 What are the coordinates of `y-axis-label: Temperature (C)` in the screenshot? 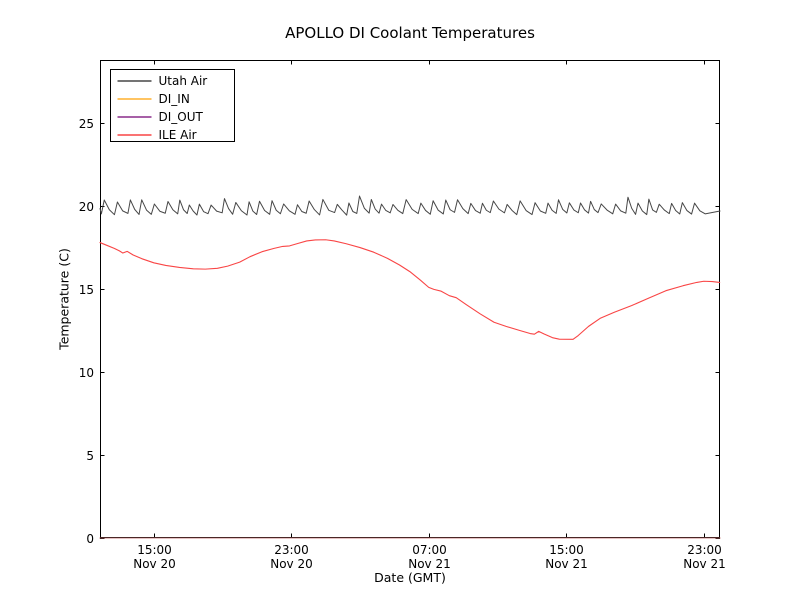 It's located at (64, 299).